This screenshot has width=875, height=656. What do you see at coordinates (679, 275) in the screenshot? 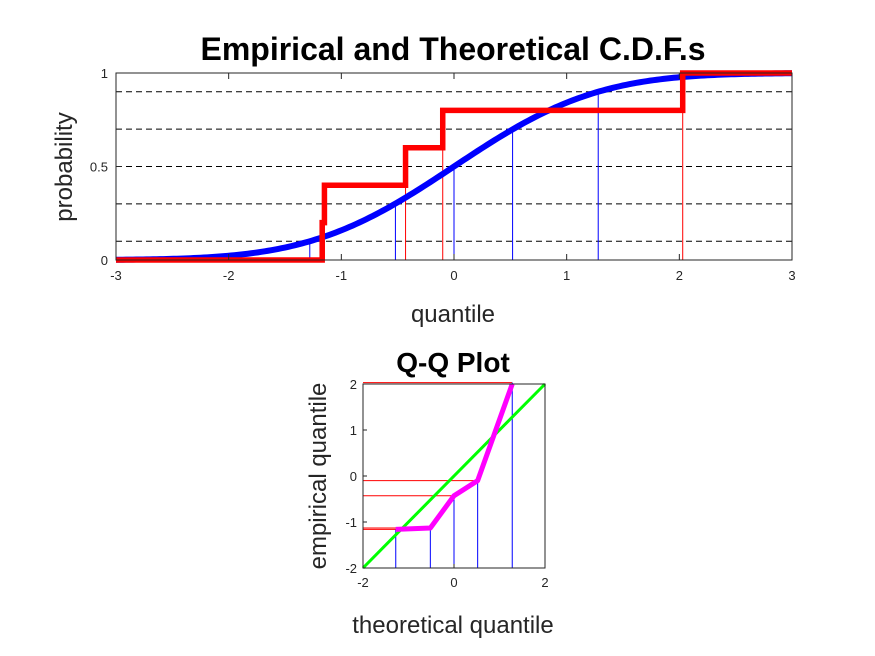
I see `cdf-x-tick-label-5: 2` at bounding box center [679, 275].